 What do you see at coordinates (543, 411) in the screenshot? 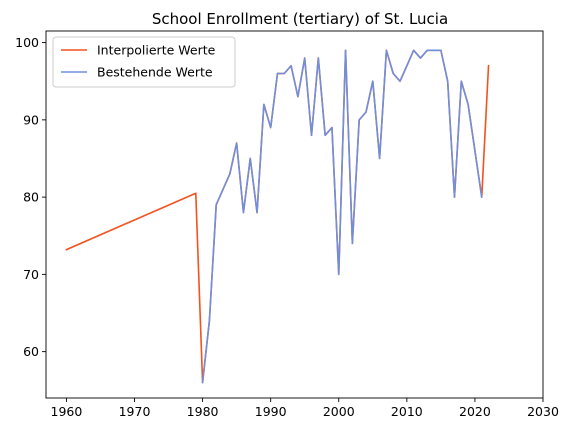
I see `x-tick-label: 2030` at bounding box center [543, 411].